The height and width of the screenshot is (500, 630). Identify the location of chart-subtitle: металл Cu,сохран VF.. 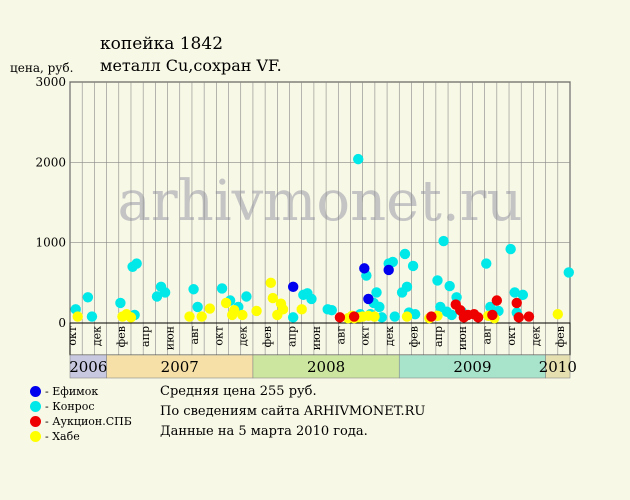
(191, 65).